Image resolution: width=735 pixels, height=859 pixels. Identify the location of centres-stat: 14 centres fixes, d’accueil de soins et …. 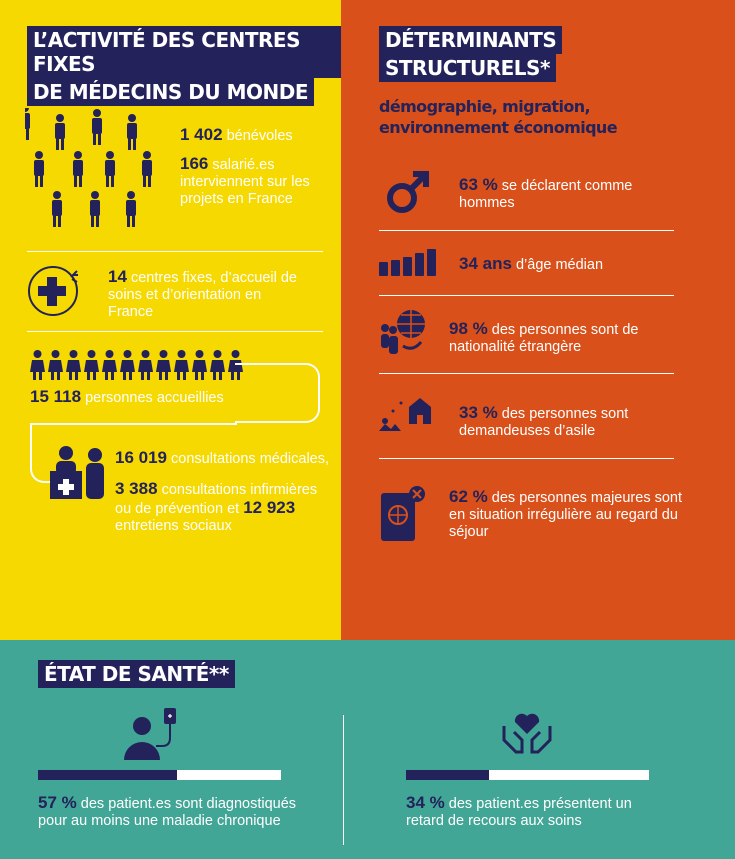
(202, 293).